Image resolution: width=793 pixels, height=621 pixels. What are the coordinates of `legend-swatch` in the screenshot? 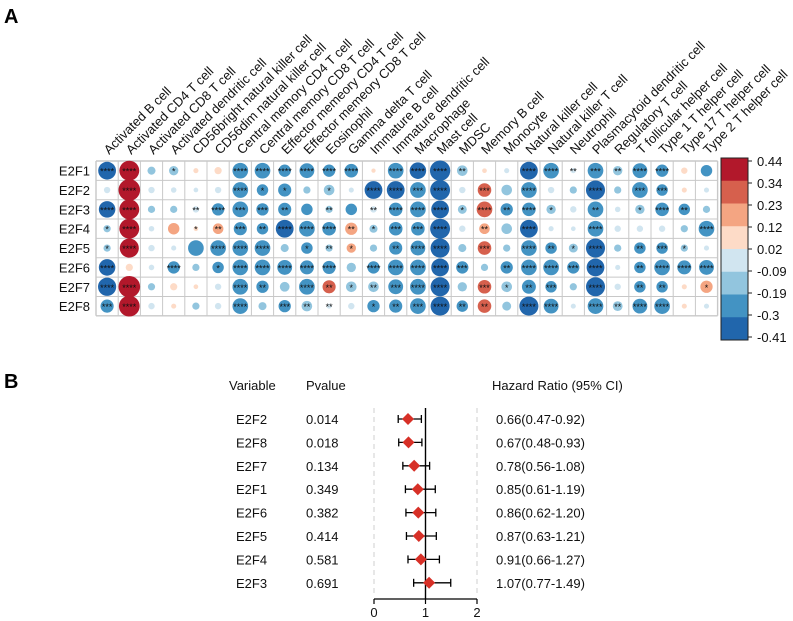 It's located at (734, 283).